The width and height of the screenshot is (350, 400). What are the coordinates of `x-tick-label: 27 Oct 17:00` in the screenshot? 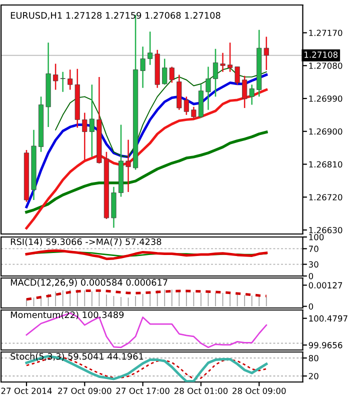 It's located at (143, 391).